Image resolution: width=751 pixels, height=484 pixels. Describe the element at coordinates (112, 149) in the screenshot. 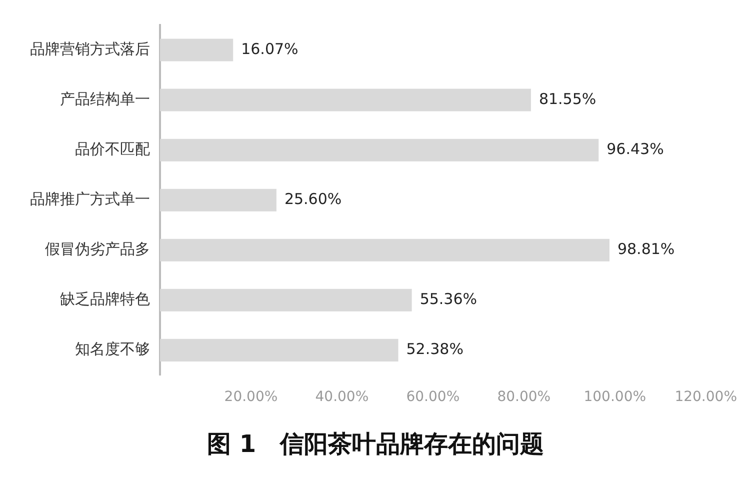

I see `y-tick-label: 品价不匹配` at that location.